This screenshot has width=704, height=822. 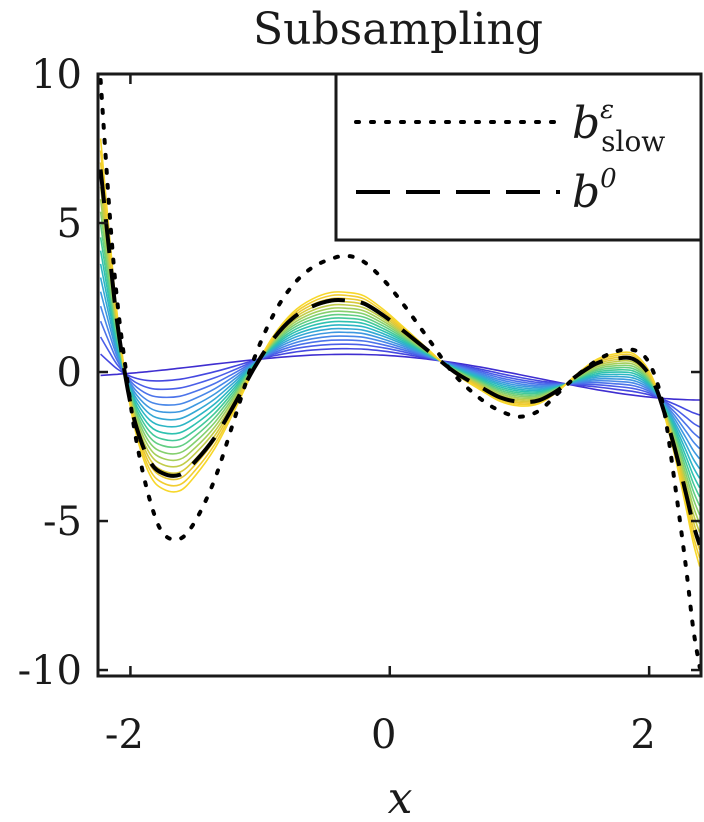 What do you see at coordinates (62, 522) in the screenshot?
I see `y-tick-label: -5` at bounding box center [62, 522].